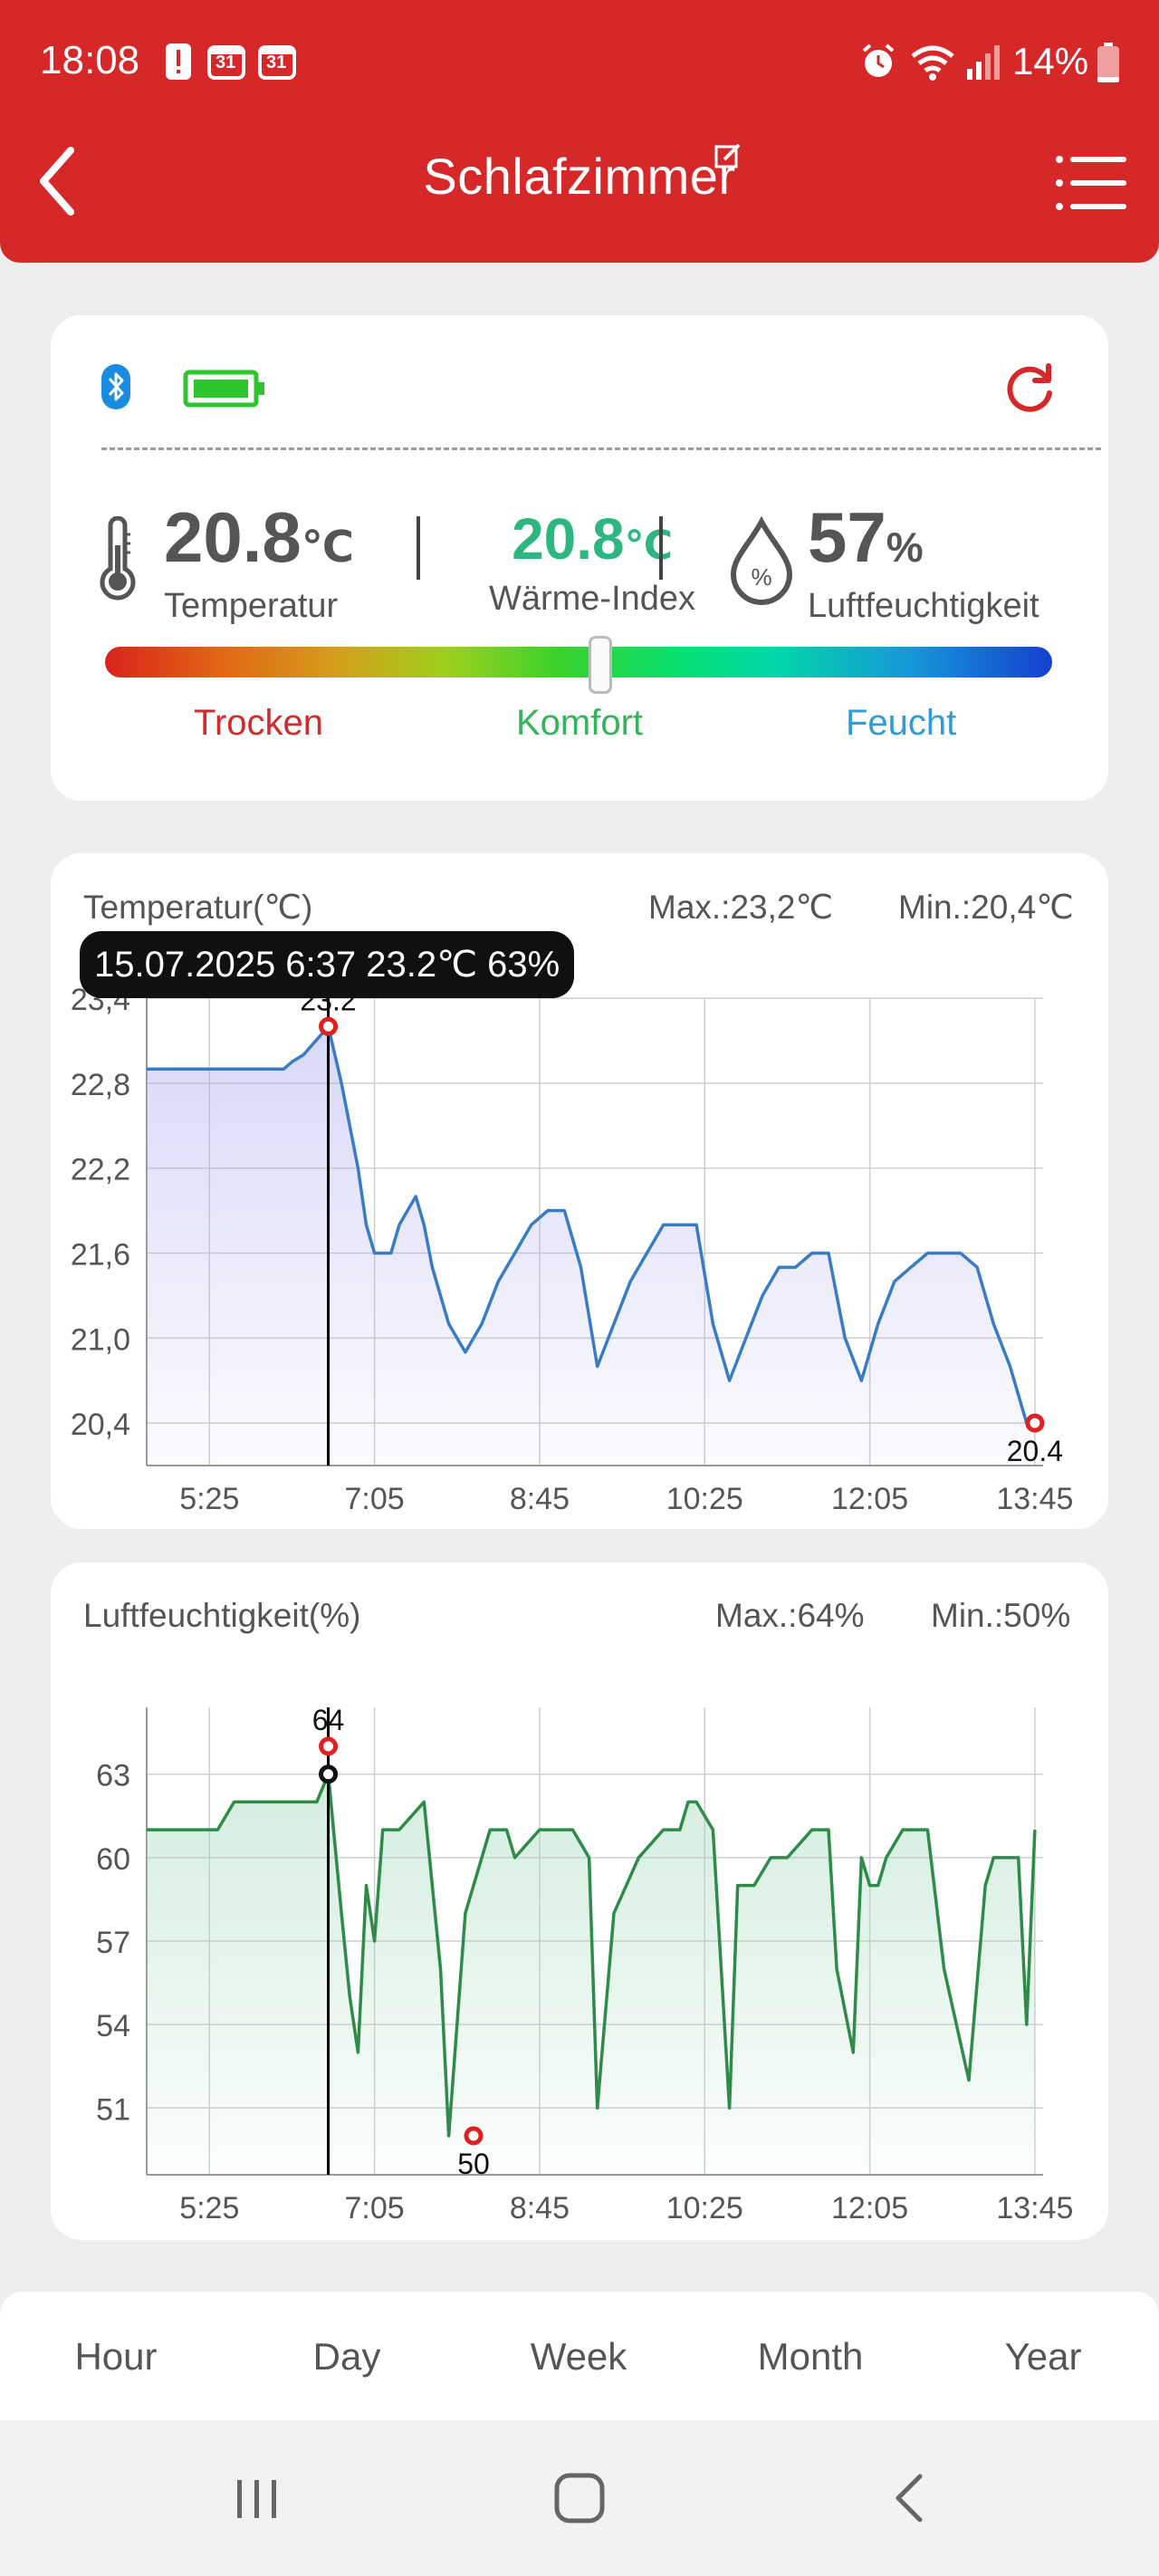  What do you see at coordinates (568, 539) in the screenshot?
I see `heat-index-number: 20.8` at bounding box center [568, 539].